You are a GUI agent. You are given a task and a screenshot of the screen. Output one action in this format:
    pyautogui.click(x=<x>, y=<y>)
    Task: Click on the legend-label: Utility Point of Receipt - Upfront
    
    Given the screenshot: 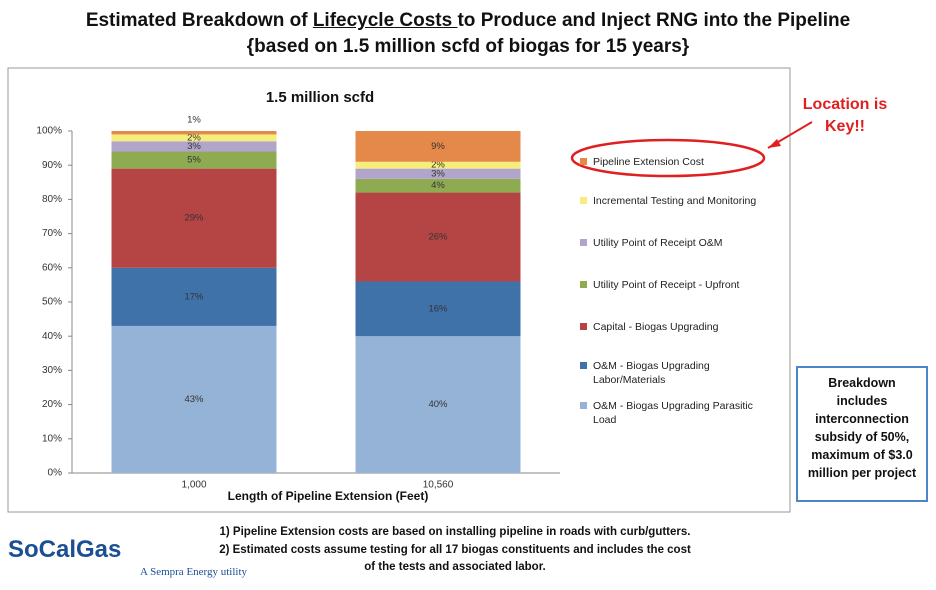 What is the action you would take?
    pyautogui.click(x=666, y=285)
    